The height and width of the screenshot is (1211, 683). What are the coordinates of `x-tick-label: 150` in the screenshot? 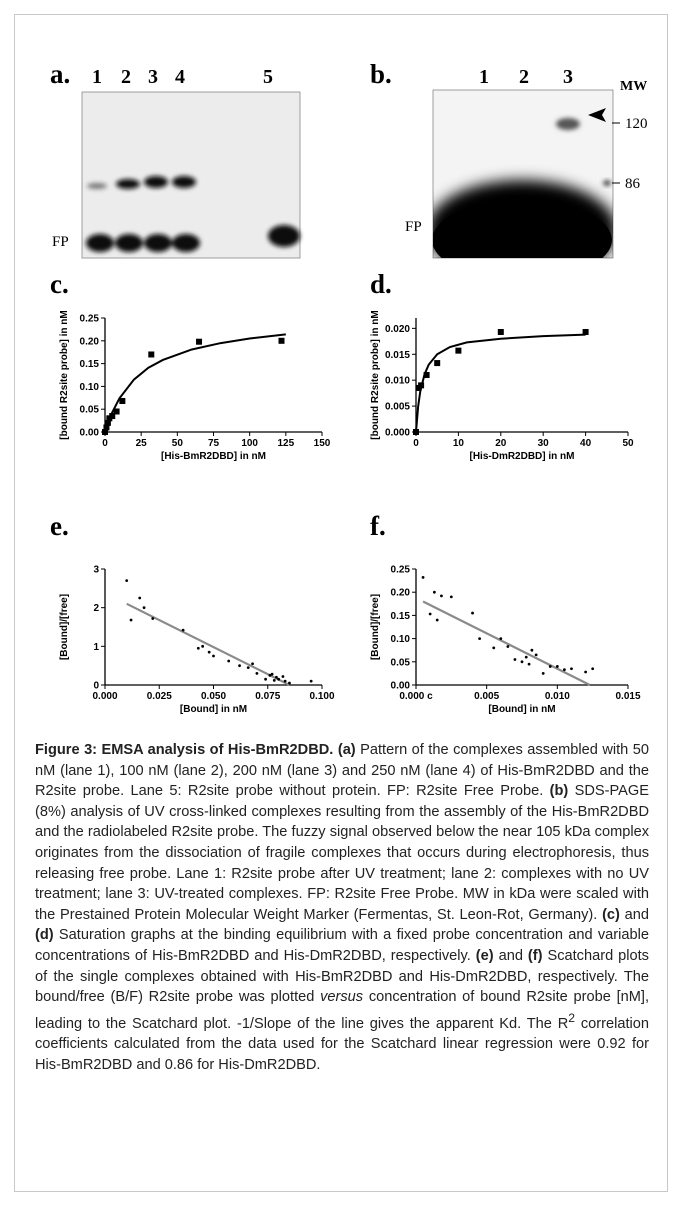 It's located at (322, 443).